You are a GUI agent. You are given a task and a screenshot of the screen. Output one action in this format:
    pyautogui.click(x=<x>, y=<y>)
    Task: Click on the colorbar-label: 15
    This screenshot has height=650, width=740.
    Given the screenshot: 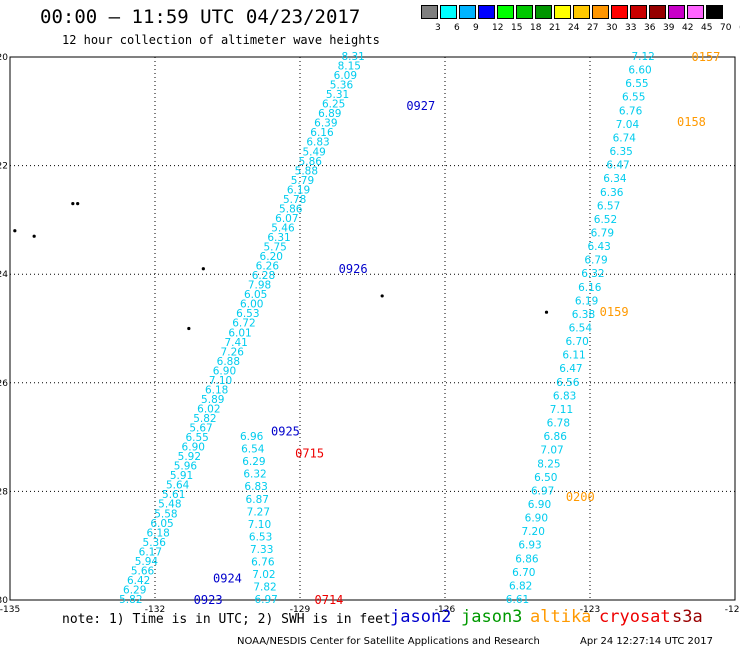 What is the action you would take?
    pyautogui.click(x=517, y=28)
    